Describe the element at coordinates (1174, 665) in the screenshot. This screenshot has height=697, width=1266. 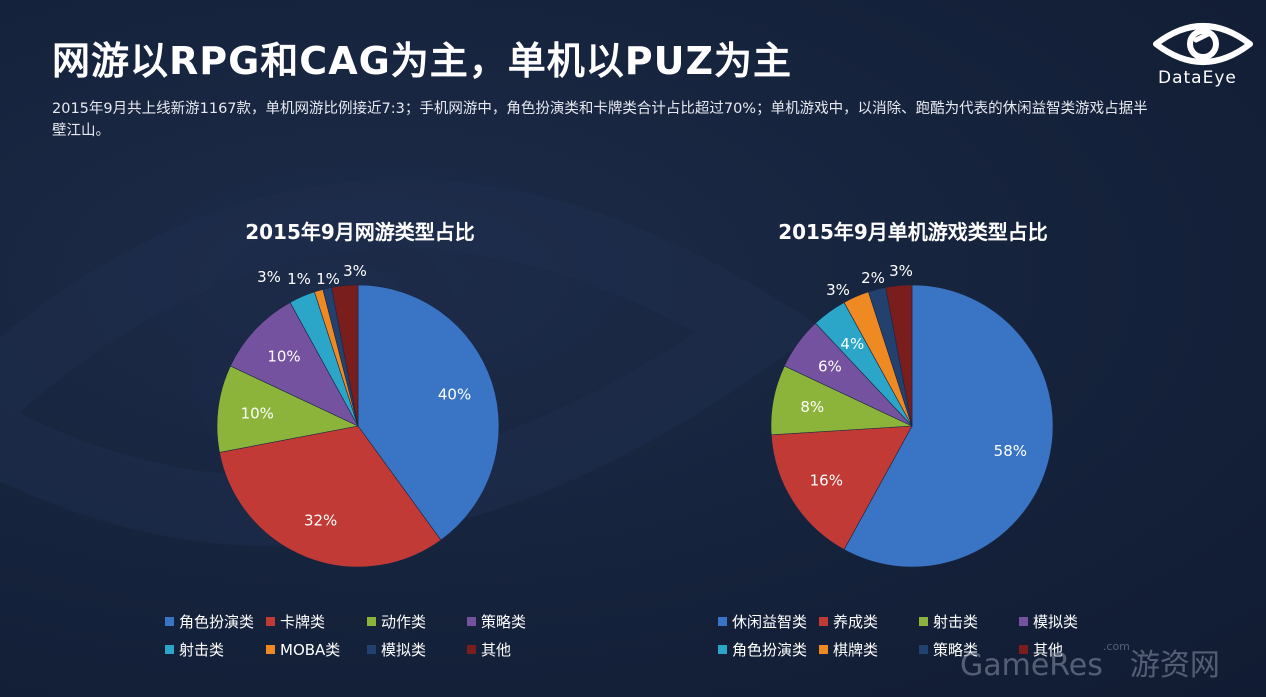
I see `watermark-cn: 游资网` at that location.